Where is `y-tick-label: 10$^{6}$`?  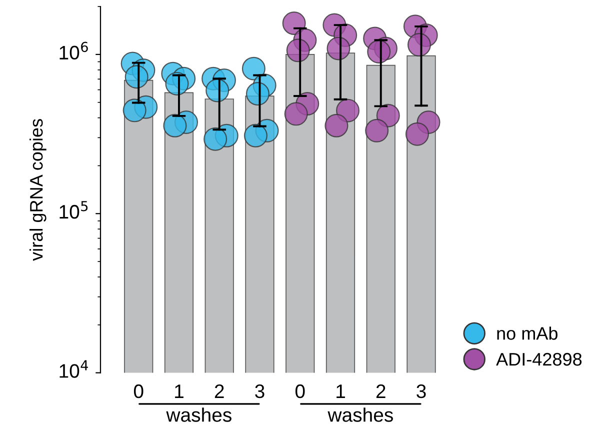
y-tick-label: 10$^{6}$ is located at coordinates (74, 51).